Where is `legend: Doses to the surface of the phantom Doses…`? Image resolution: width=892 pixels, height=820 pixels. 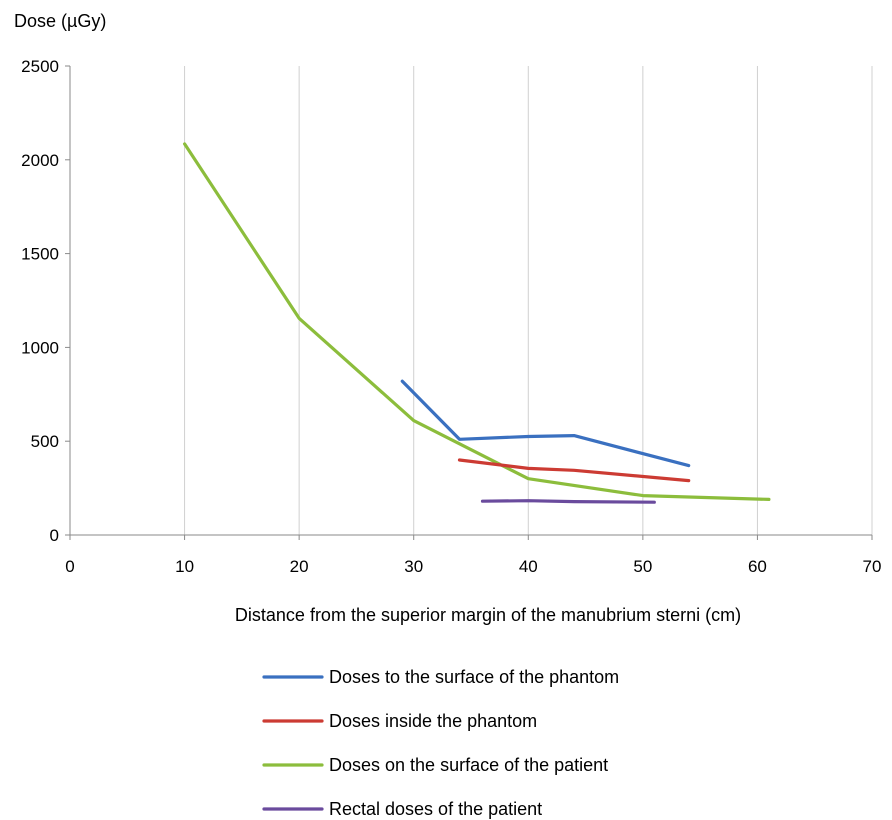 legend: Doses to the surface of the phantom Doses… is located at coordinates (440, 743).